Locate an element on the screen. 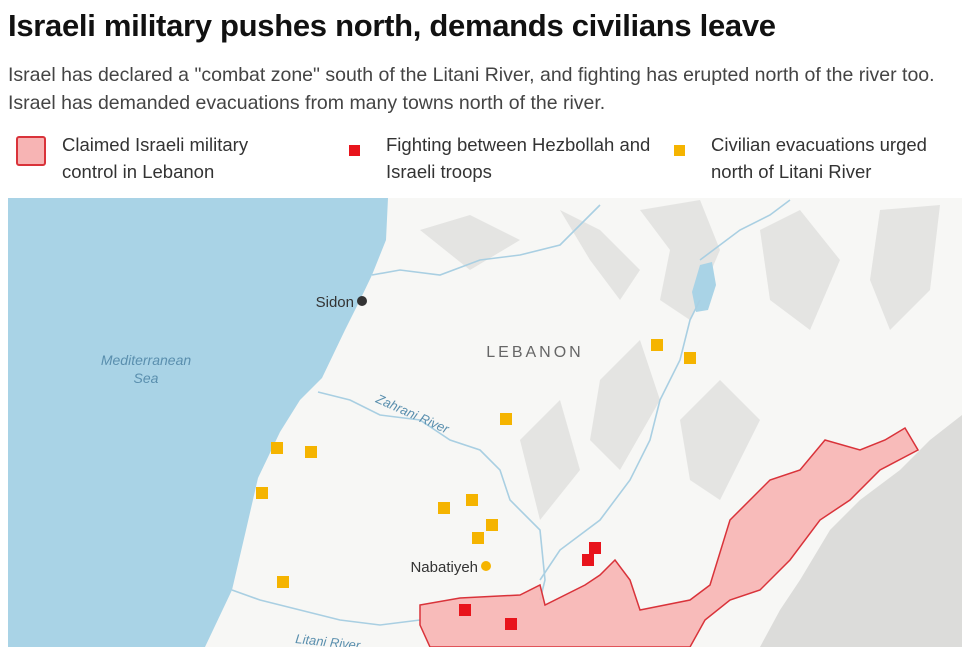 This screenshot has height=647, width=970. neighbor-territory is located at coordinates (861, 531).